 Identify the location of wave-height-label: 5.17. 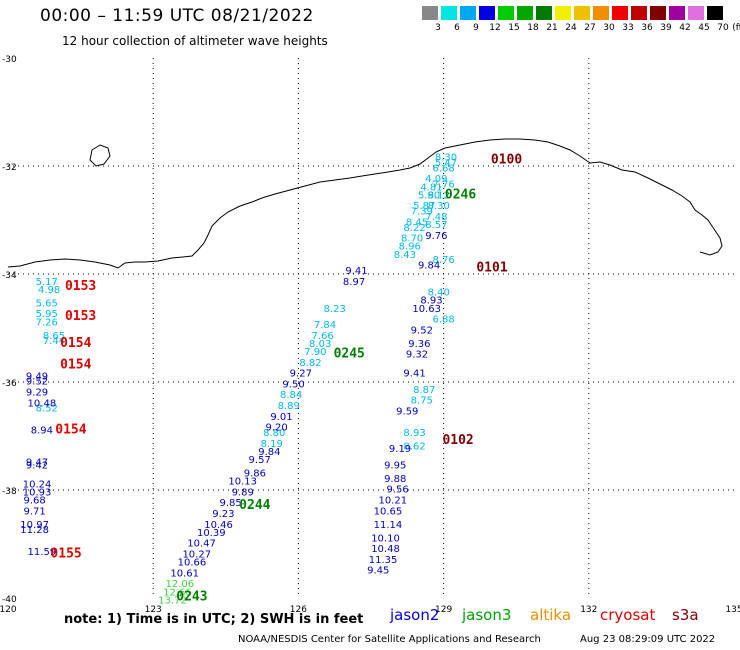
(47, 282).